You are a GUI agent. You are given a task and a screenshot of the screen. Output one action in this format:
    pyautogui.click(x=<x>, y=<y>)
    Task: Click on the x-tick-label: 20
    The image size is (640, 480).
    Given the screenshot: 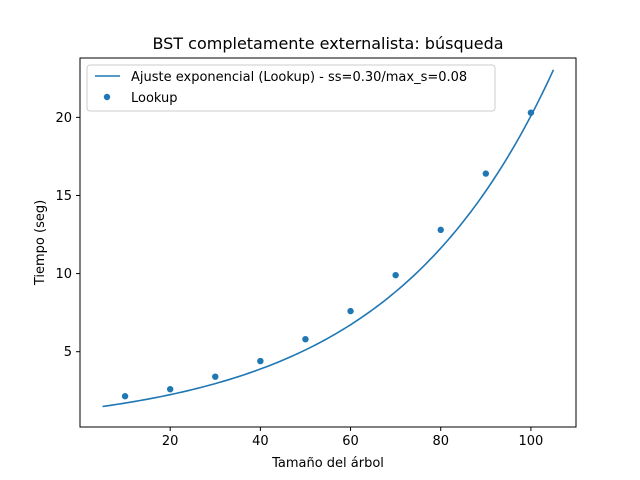 What is the action you would take?
    pyautogui.click(x=170, y=441)
    